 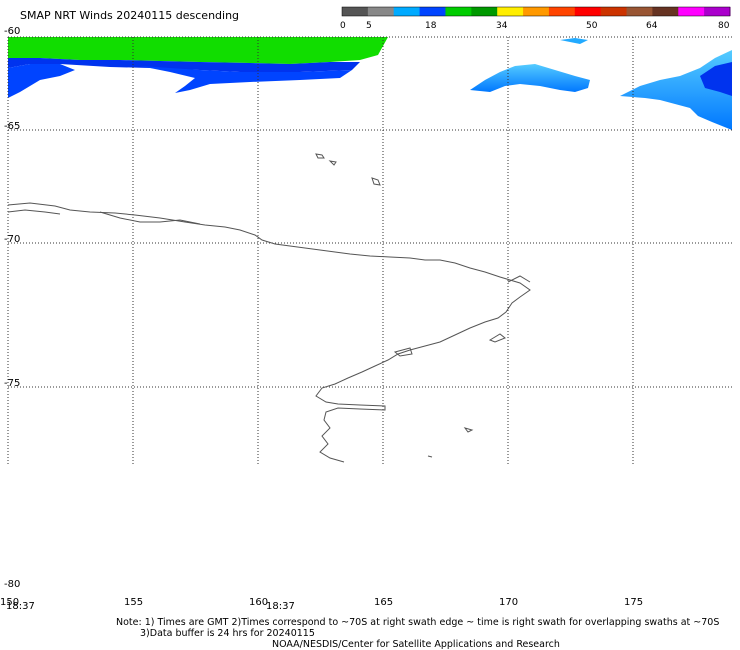 What do you see at coordinates (12, 126) in the screenshot?
I see `lat-label-65: -65` at bounding box center [12, 126].